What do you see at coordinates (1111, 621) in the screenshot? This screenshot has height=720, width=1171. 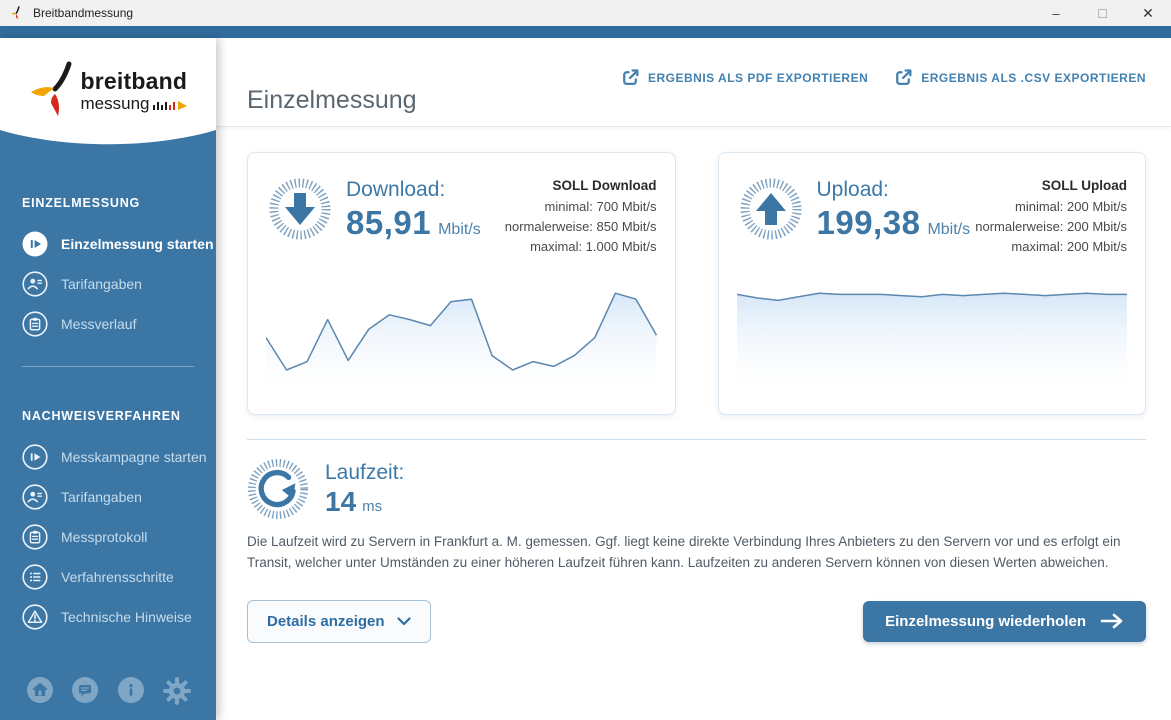 I see `arrow-right-icon` at bounding box center [1111, 621].